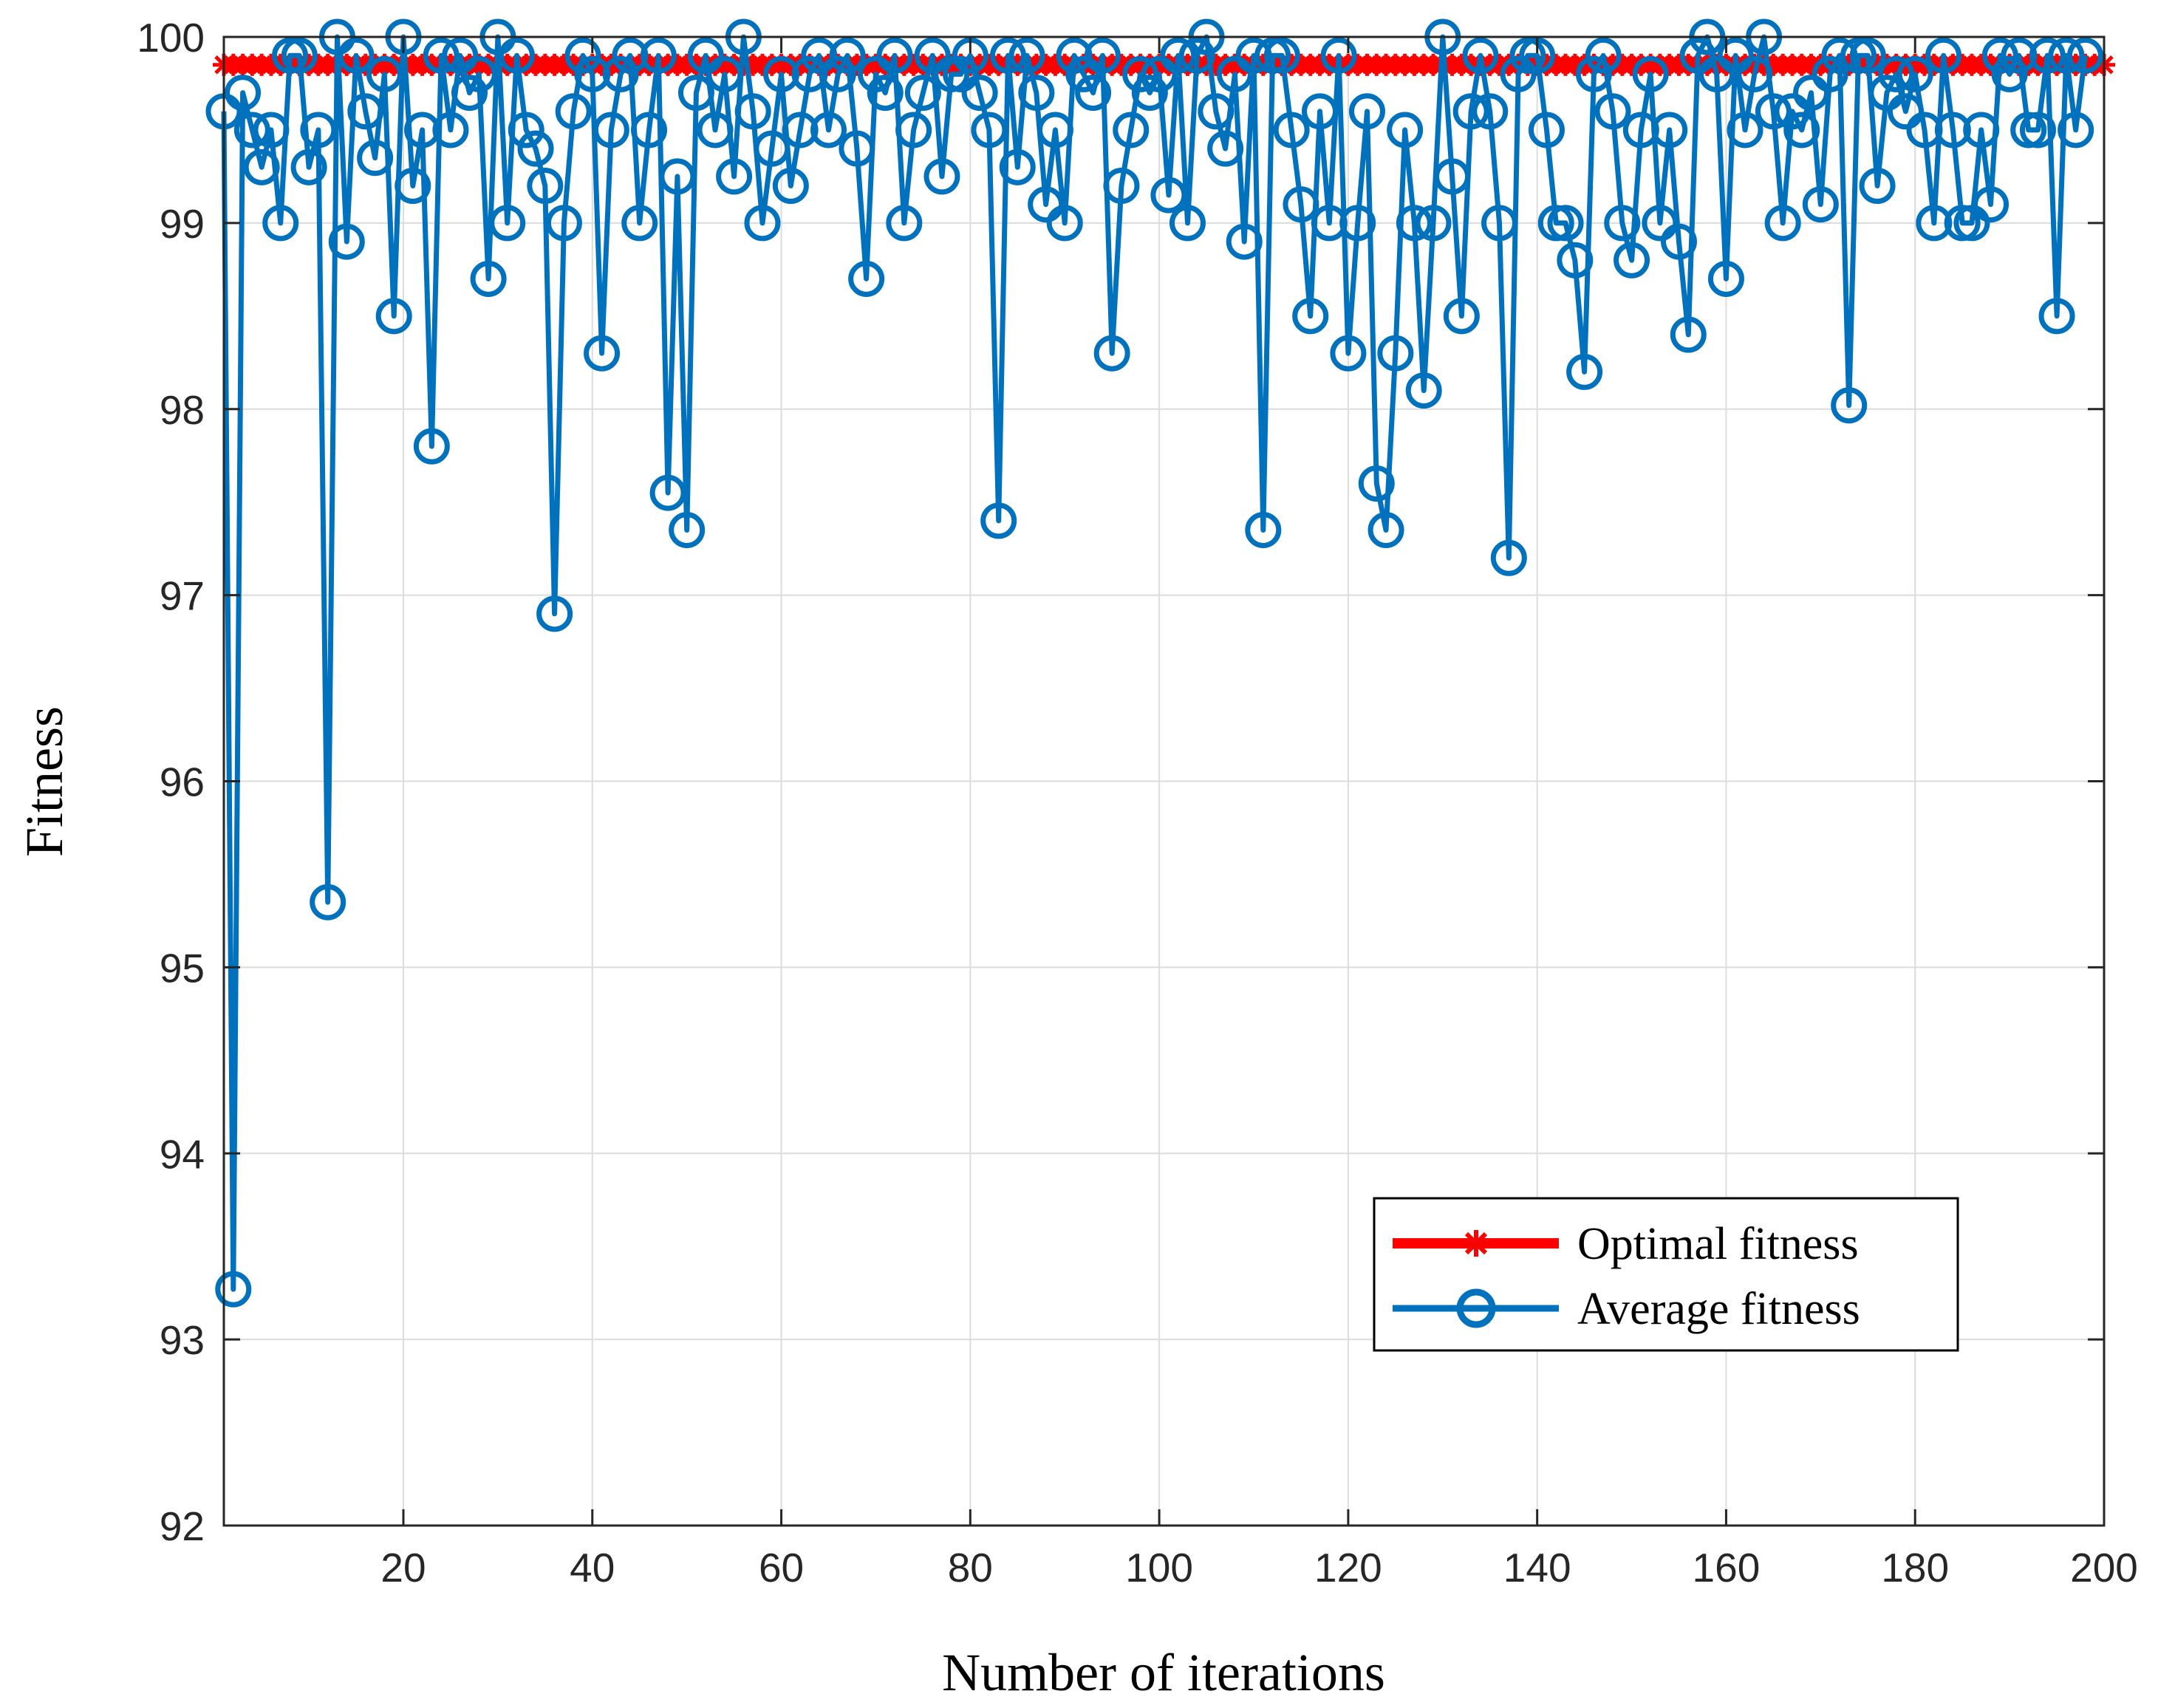 The height and width of the screenshot is (1708, 2158). I want to click on y-tick-label: 93, so click(182, 1340).